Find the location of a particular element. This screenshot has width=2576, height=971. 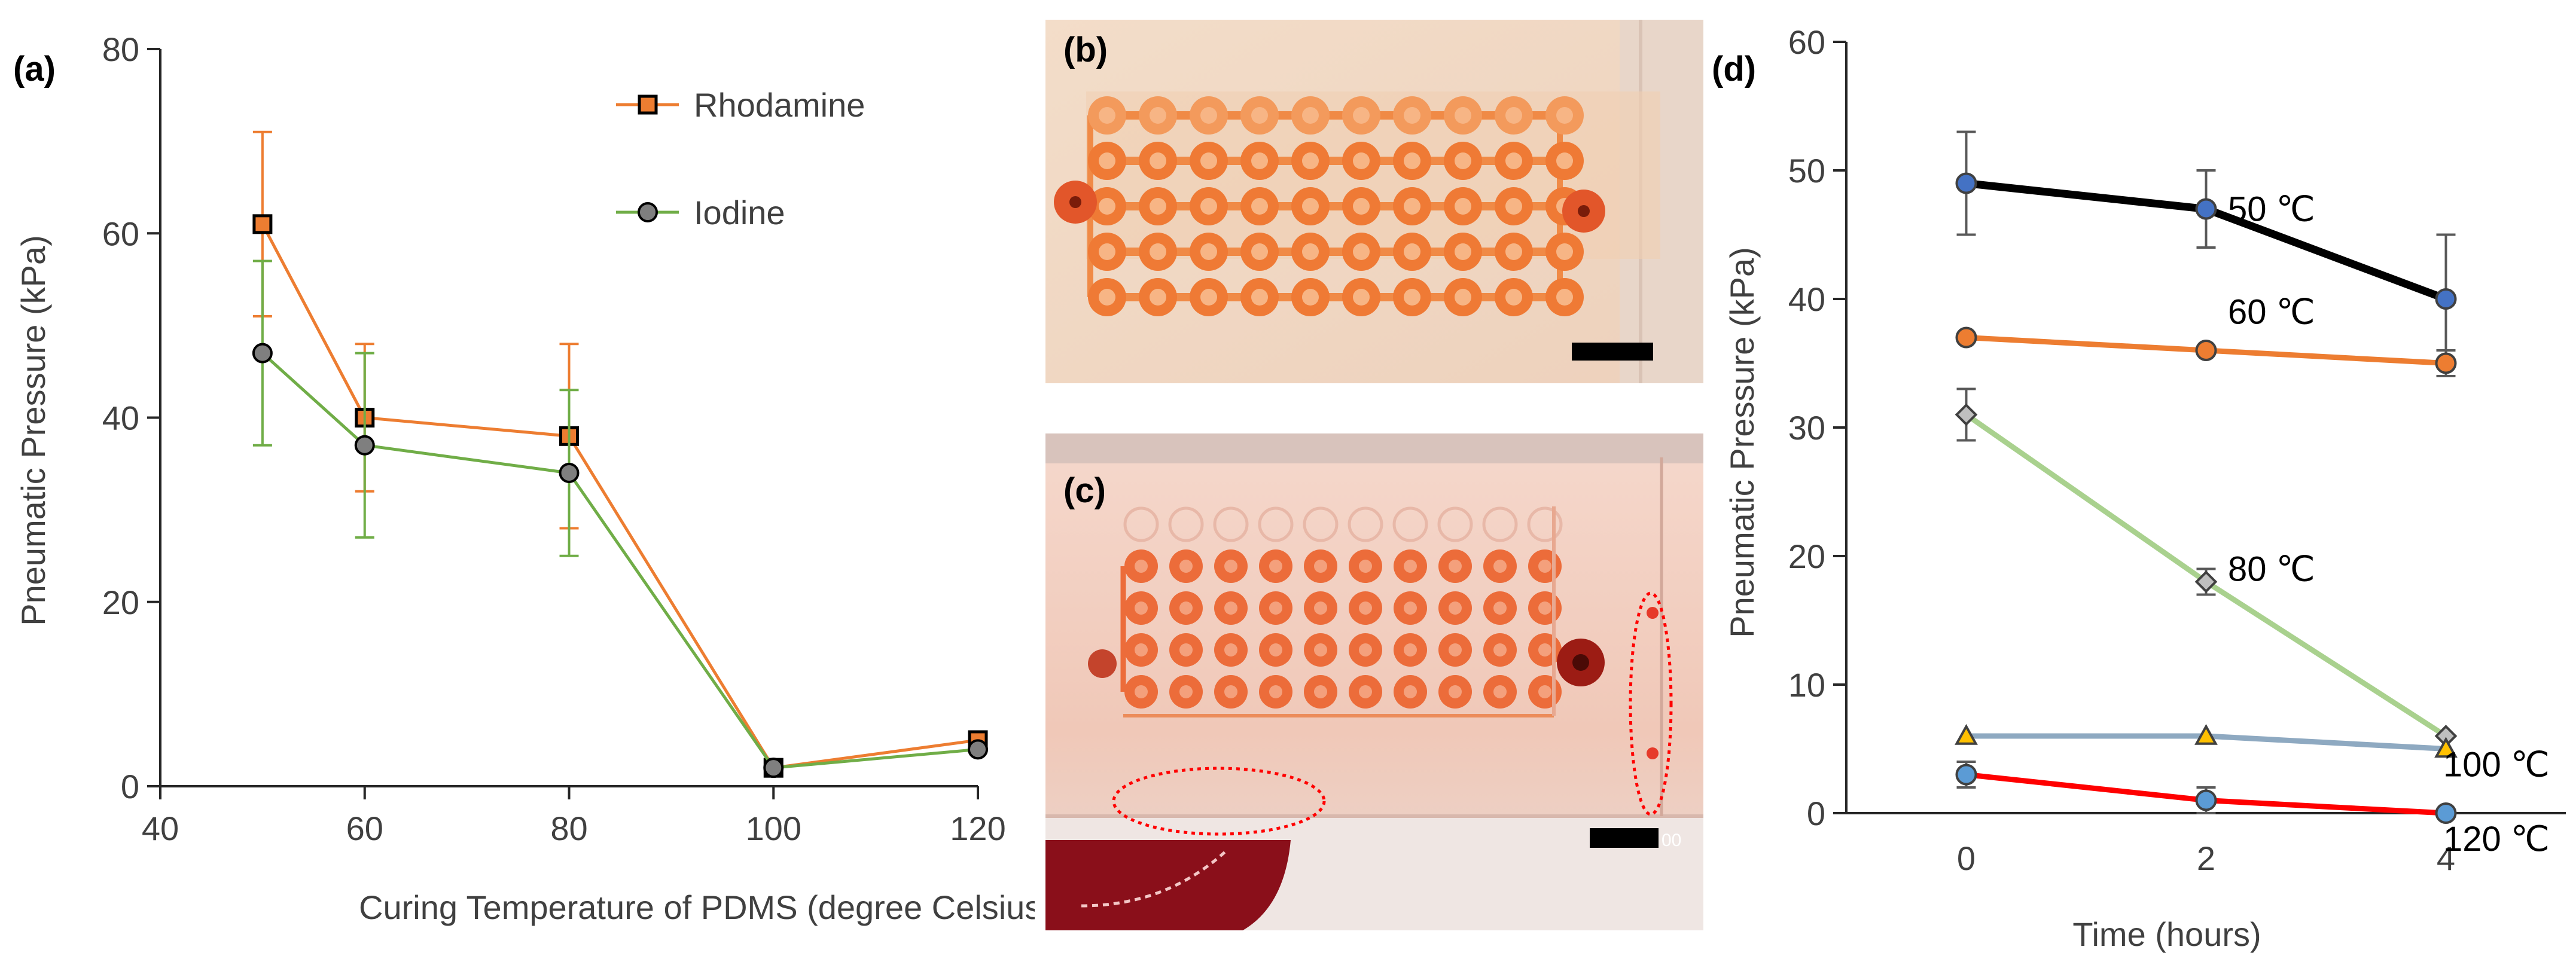

chart-d-series-3: 100 ℃ is located at coordinates (2252, 753).